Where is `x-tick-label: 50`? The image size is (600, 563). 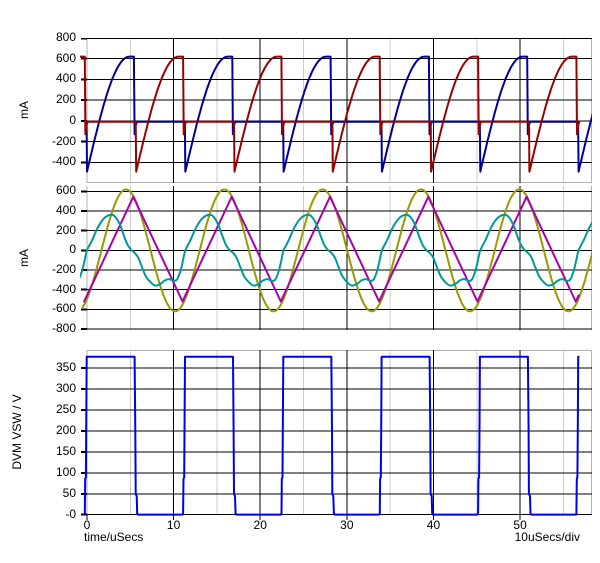
x-tick-label: 50 is located at coordinates (520, 525).